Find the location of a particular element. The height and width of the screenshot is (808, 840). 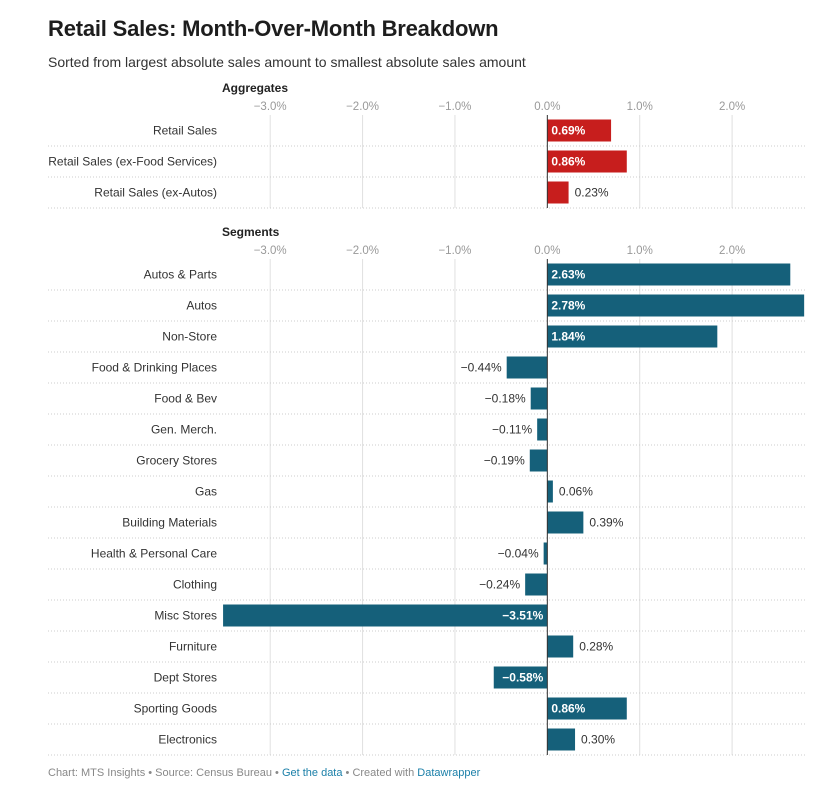

category-label: Sporting Goods is located at coordinates (175, 709).